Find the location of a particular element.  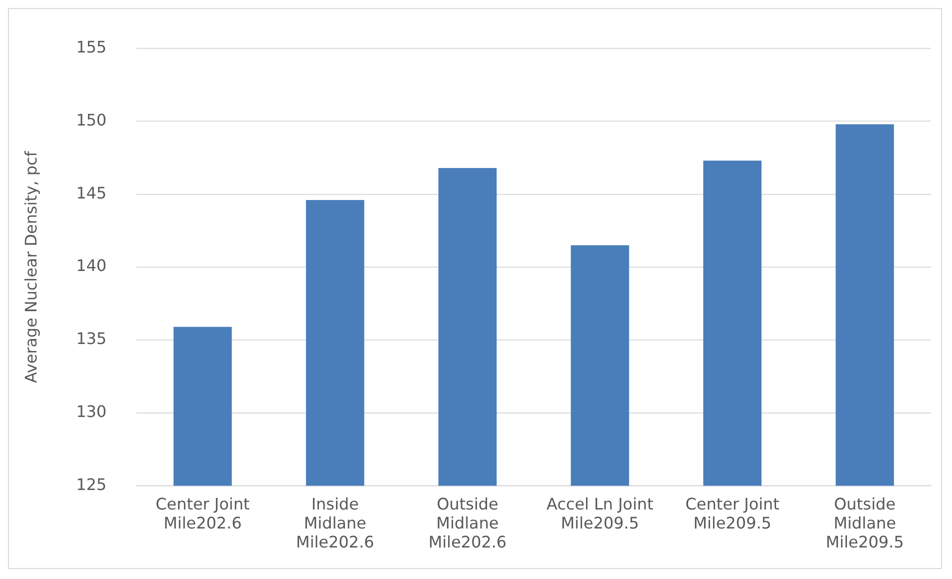

y-tick-label: 155 is located at coordinates (91, 47).